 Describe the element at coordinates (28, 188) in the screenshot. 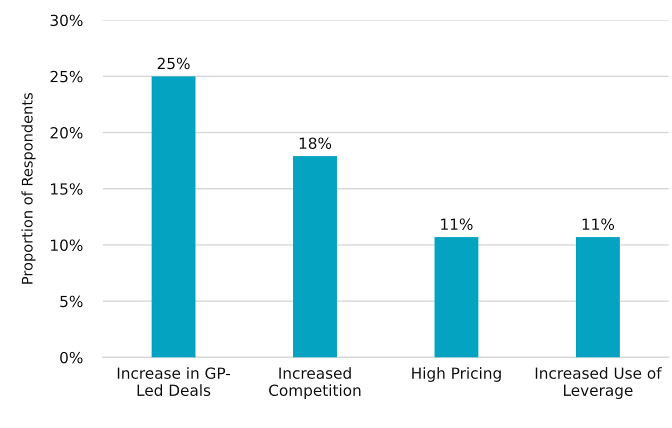

I see `y-axis-title: Proportion of Respondents` at that location.